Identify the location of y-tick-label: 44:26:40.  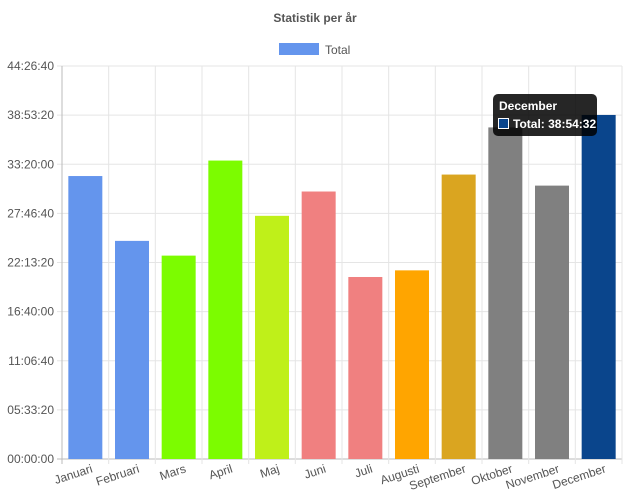
(30, 66).